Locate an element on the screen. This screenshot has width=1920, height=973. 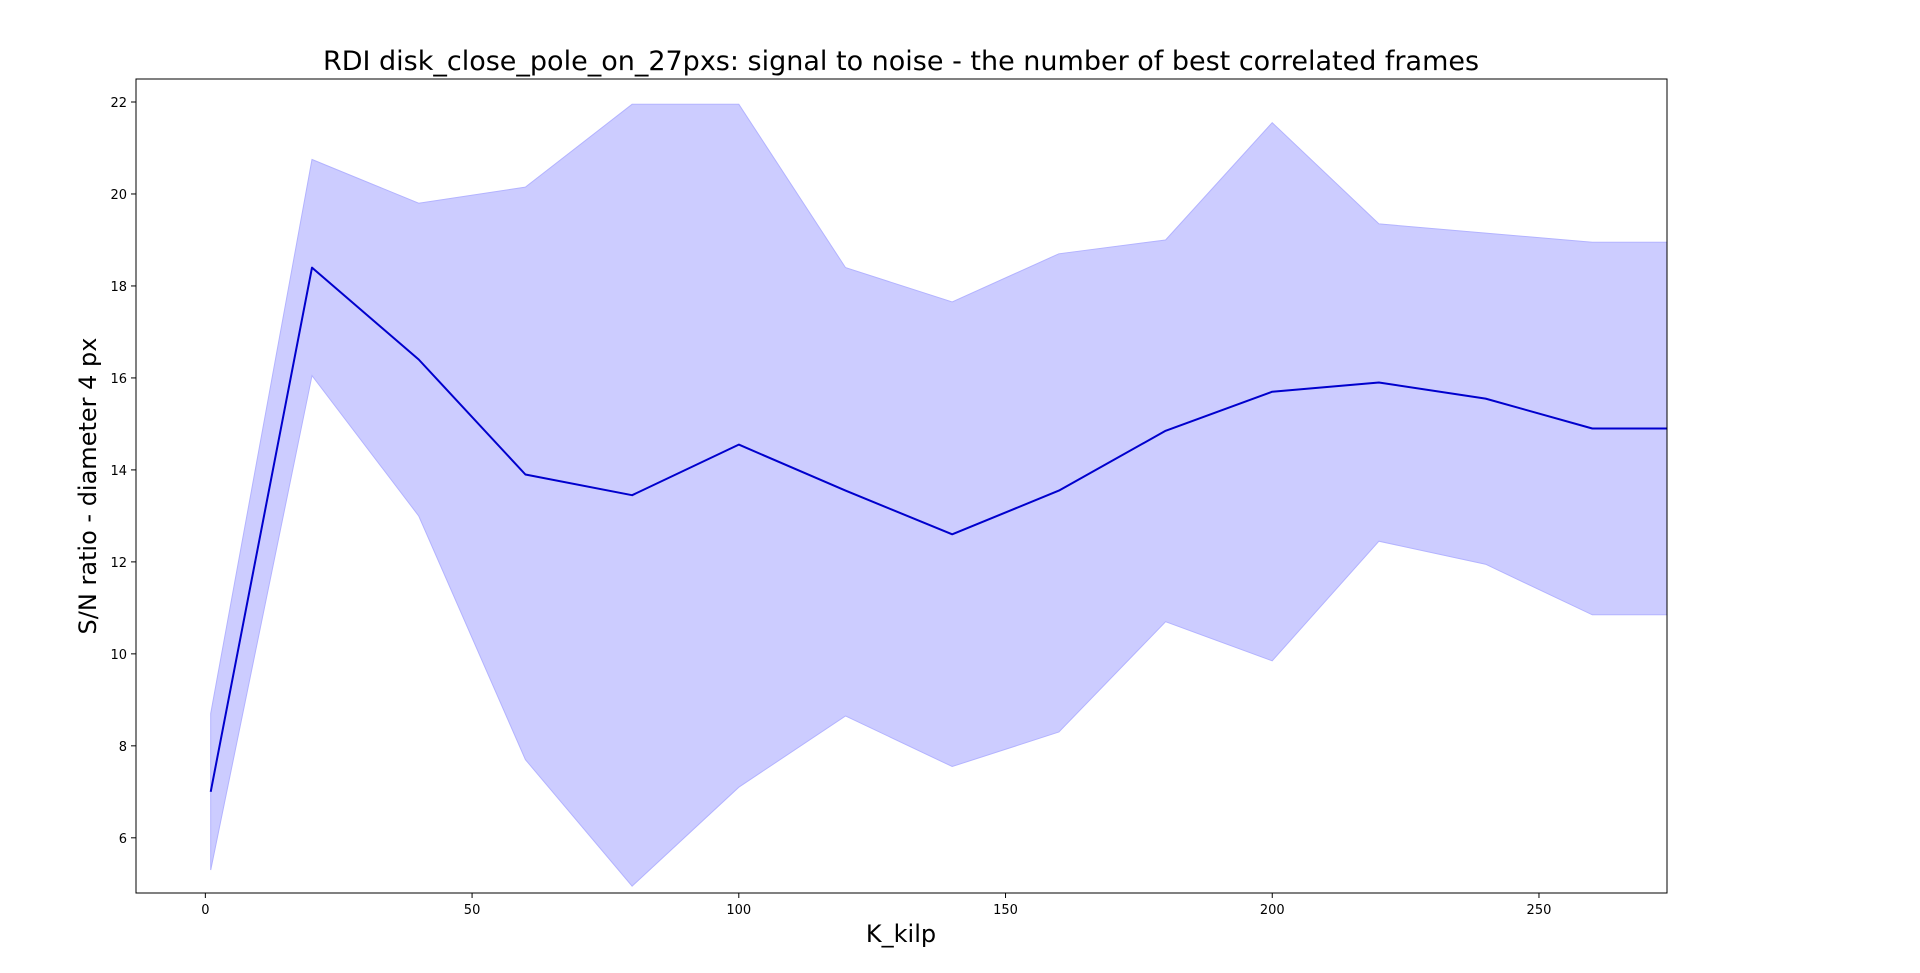
x-tick-label: 0 is located at coordinates (205, 910).